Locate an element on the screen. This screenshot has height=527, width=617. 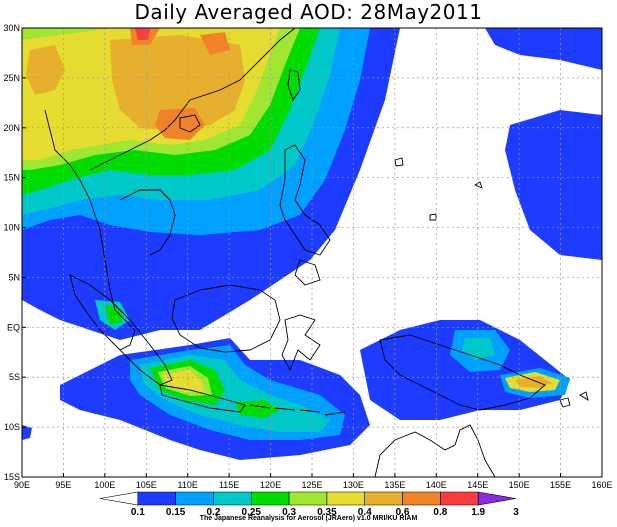
lon-tick-label: 90E is located at coordinates (22, 485).